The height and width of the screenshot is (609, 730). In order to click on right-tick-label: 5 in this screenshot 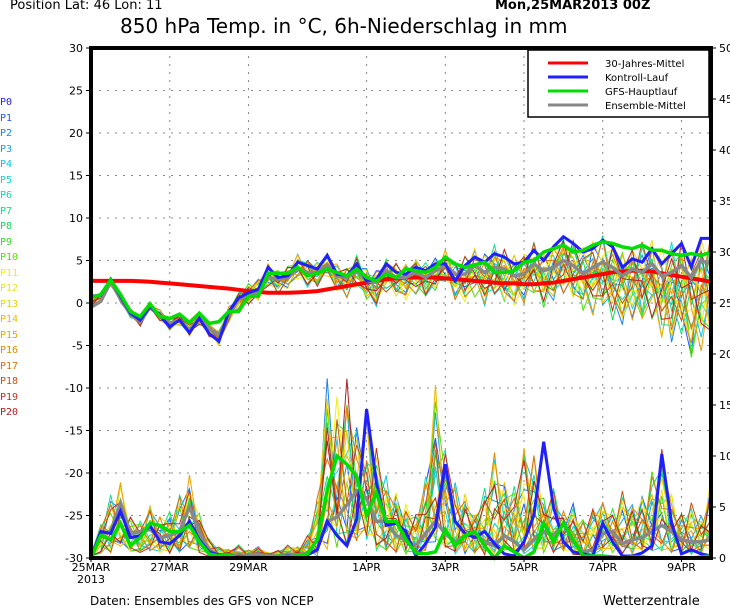, I will do `click(722, 507)`.